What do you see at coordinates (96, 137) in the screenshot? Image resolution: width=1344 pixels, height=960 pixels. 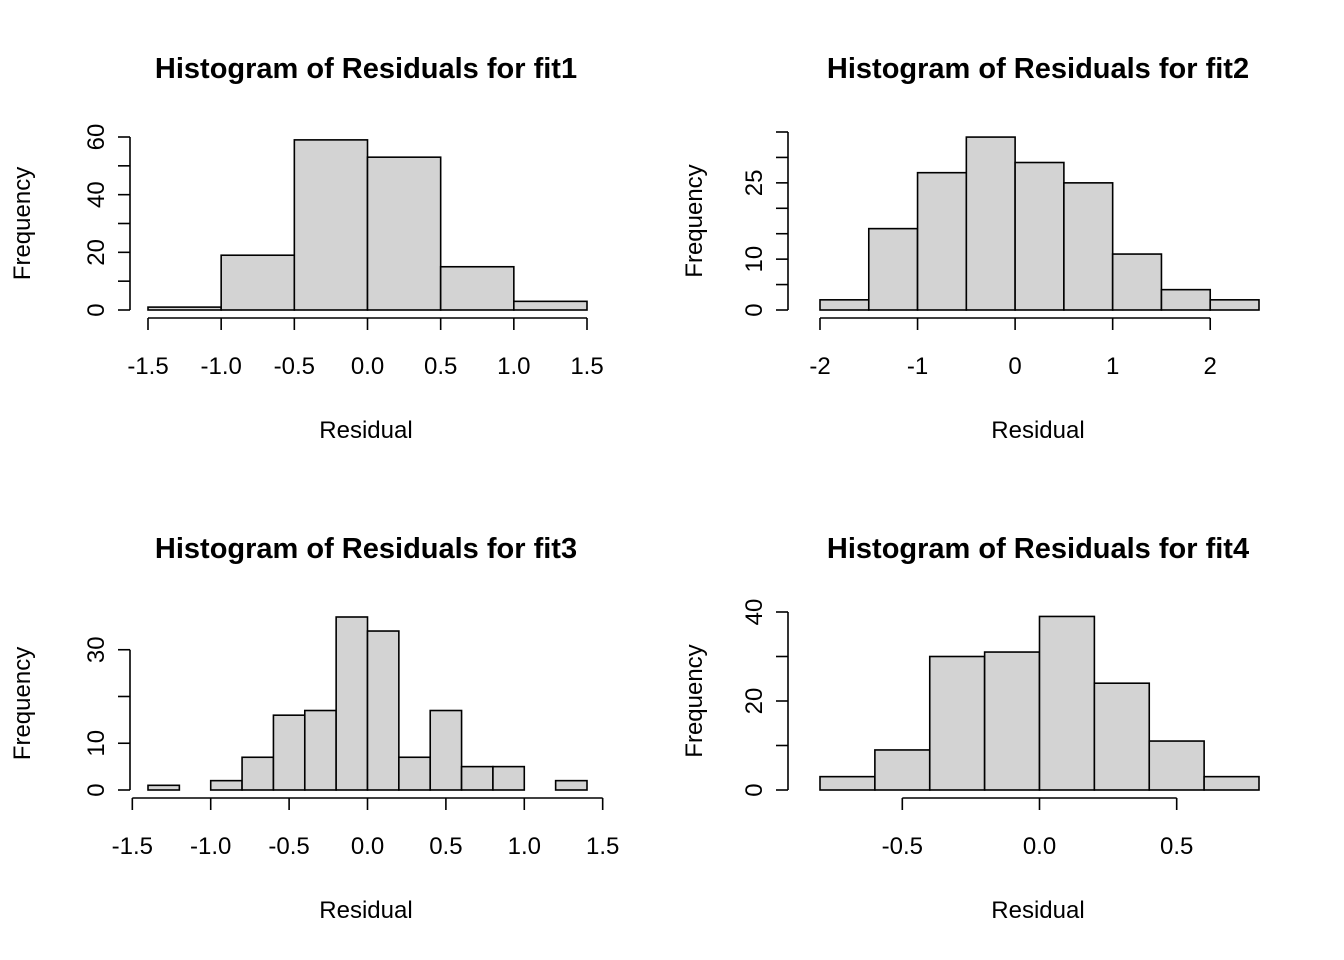 I see `y-tick-label: 60` at bounding box center [96, 137].